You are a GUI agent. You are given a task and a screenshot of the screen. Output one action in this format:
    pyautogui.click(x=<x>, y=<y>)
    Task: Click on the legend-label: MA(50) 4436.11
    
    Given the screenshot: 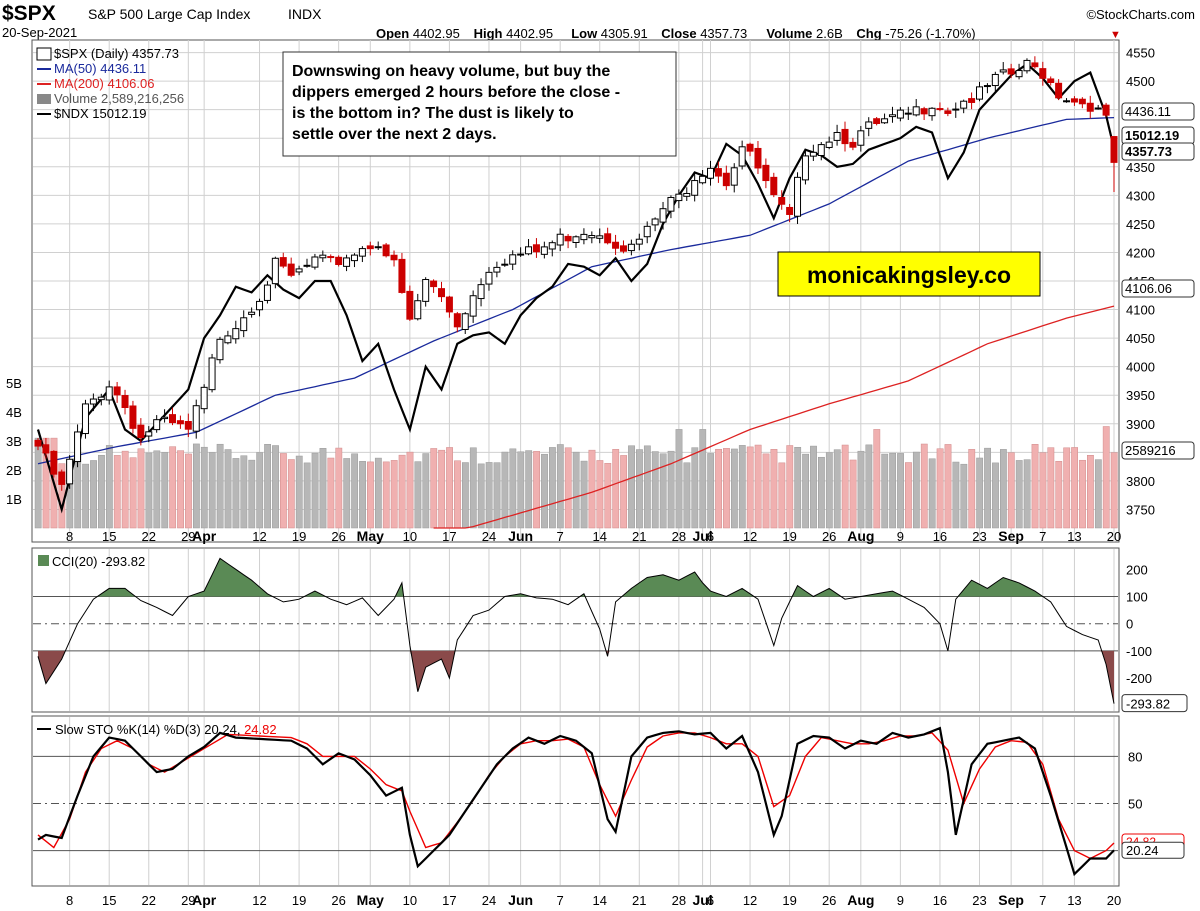 What is the action you would take?
    pyautogui.click(x=100, y=68)
    